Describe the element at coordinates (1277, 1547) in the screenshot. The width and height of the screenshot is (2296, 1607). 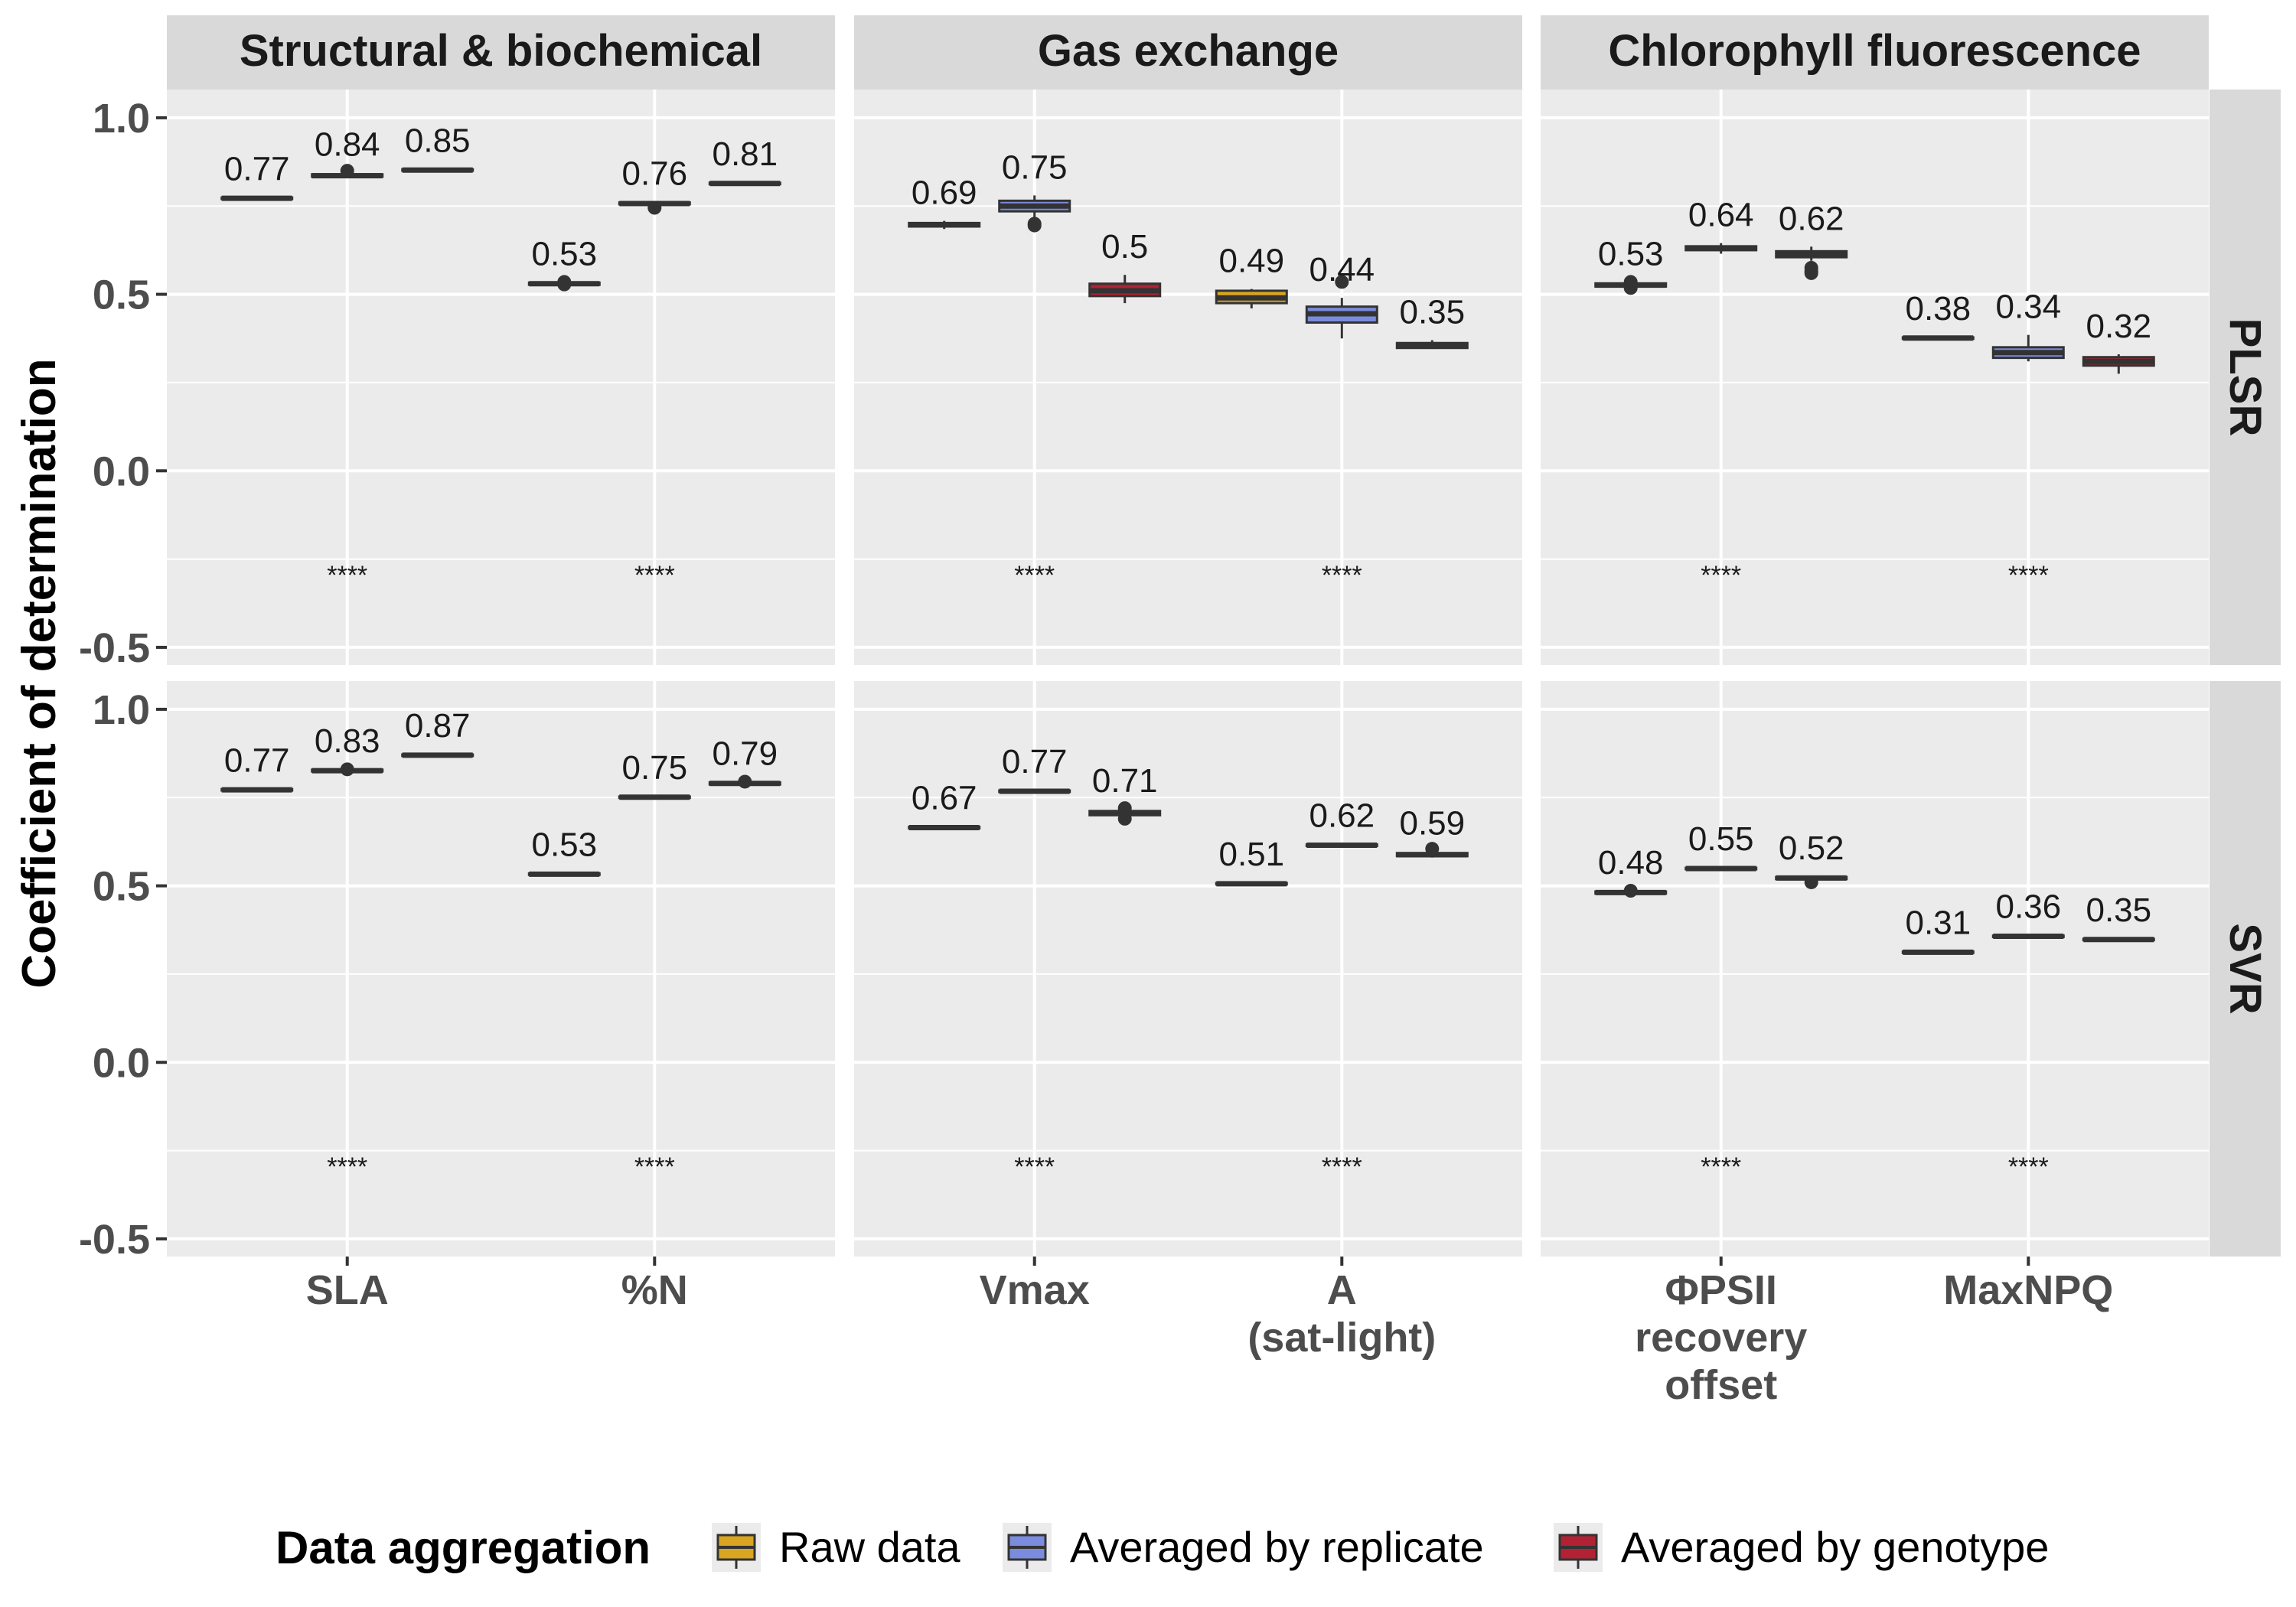
I see `legend-entry-label: Averaged by replicate` at that location.